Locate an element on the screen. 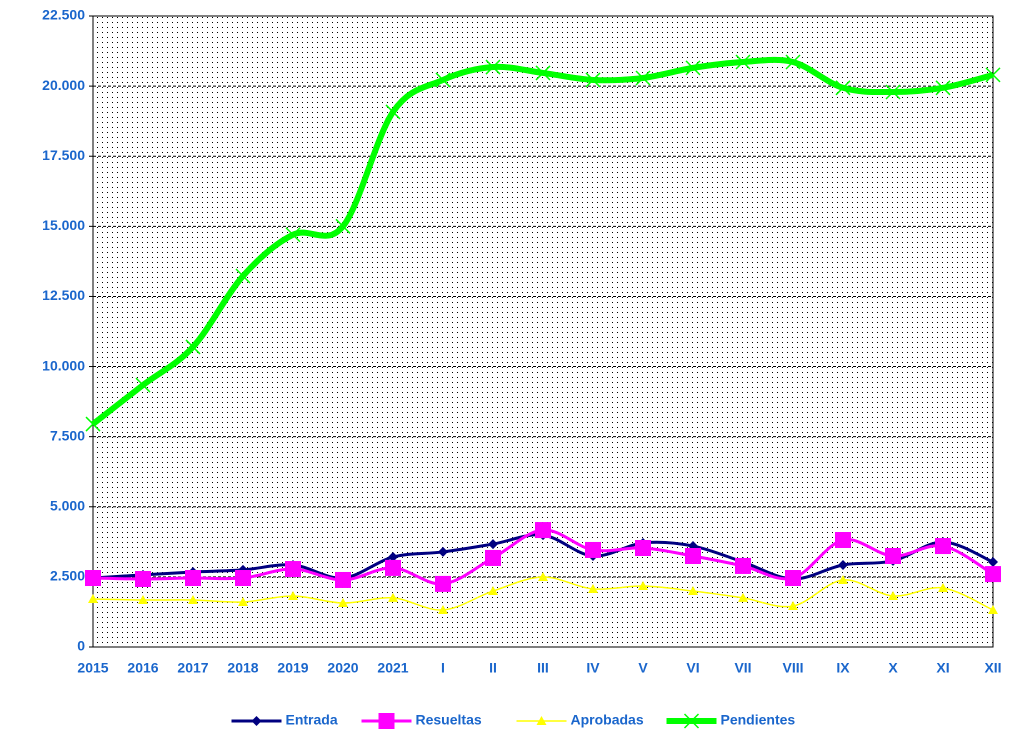  y-tick-label: 17.500 is located at coordinates (63, 155).